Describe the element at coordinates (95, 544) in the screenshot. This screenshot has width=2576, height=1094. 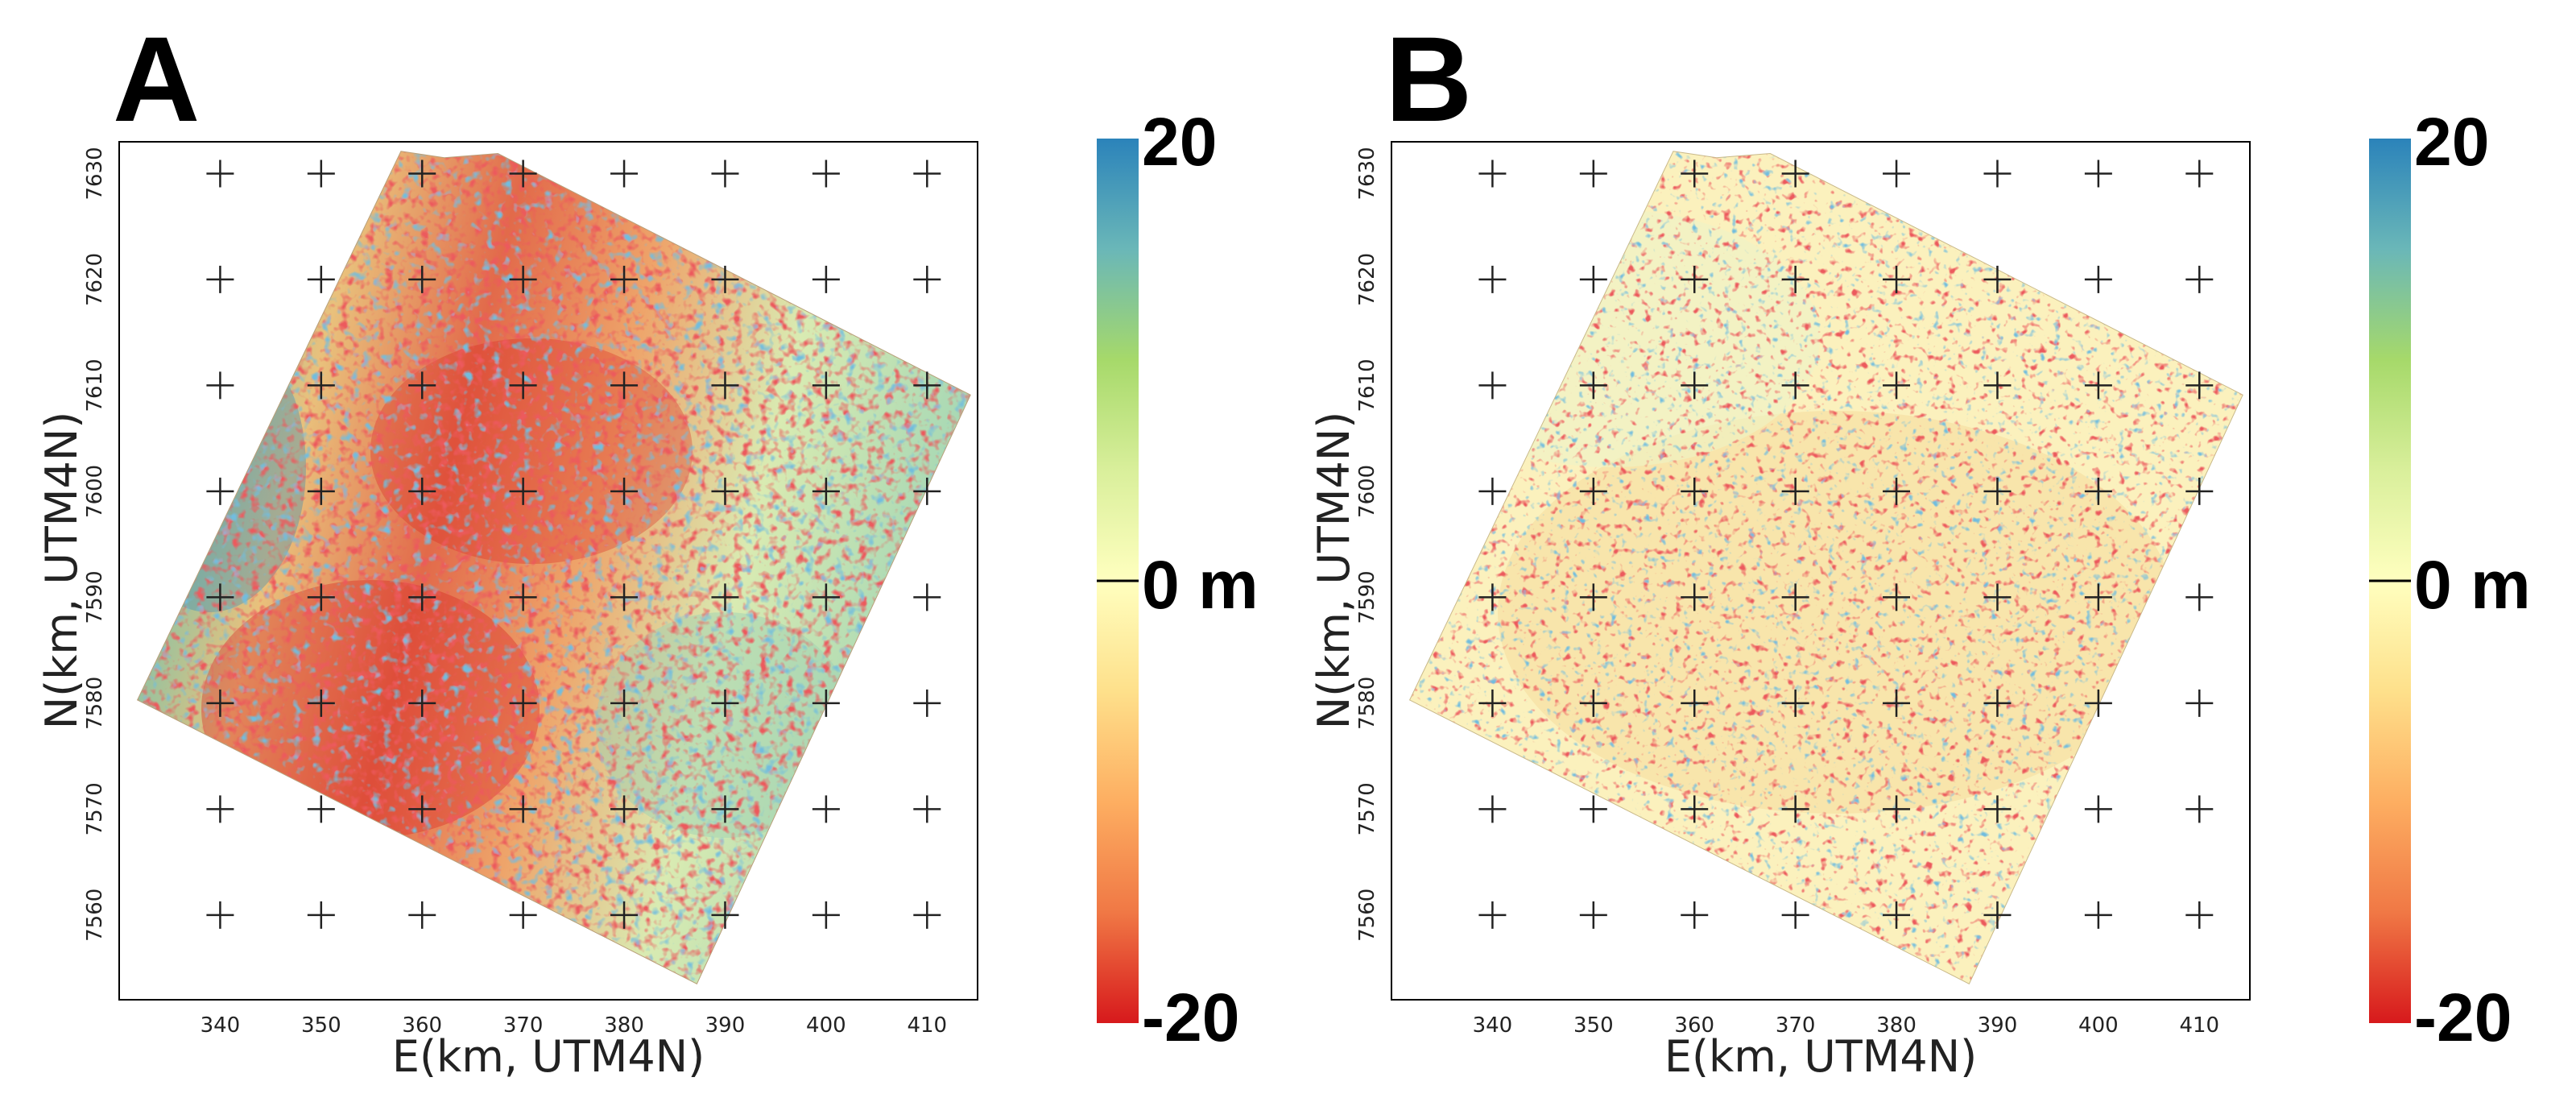
I see `y-tick-labels: 7630 7620 7610 7600 7590 7580 7570 7560` at that location.